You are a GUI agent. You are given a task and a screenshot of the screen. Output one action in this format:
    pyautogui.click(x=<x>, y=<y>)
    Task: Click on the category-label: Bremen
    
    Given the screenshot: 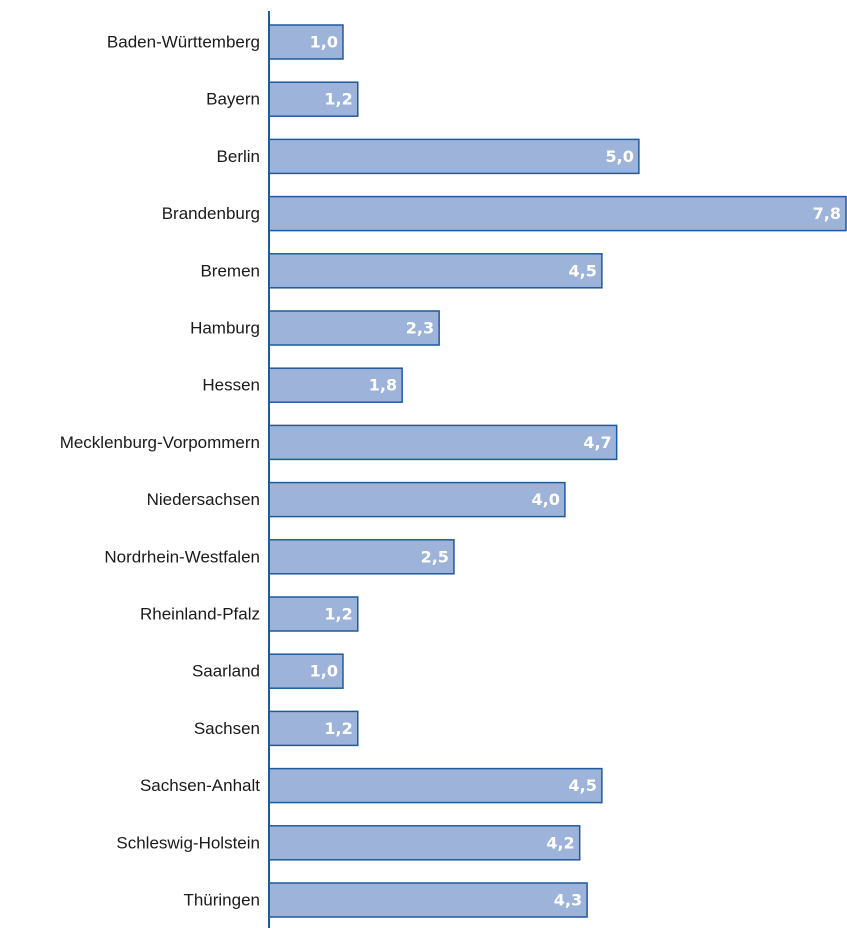 What is the action you would take?
    pyautogui.click(x=230, y=270)
    